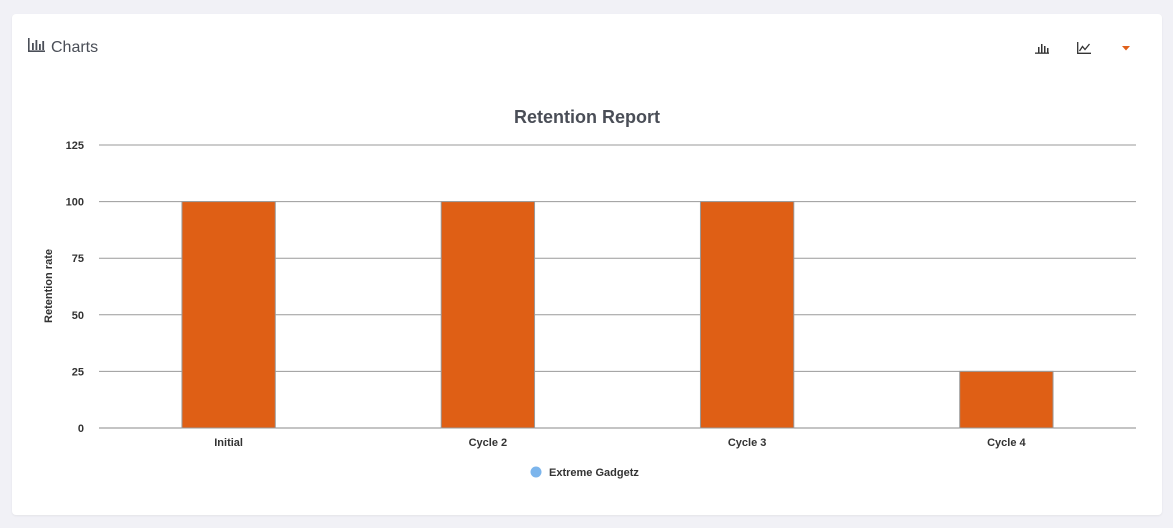  I want to click on y-tick-label: 75, so click(78, 259).